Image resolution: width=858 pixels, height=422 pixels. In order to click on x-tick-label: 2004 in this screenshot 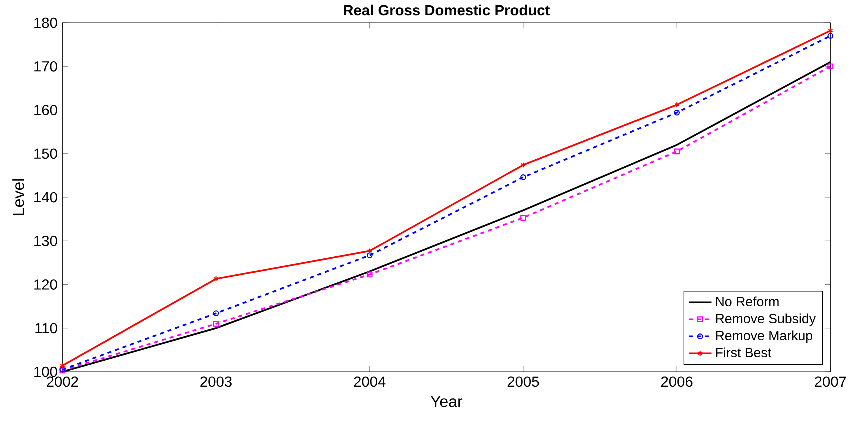, I will do `click(370, 382)`.